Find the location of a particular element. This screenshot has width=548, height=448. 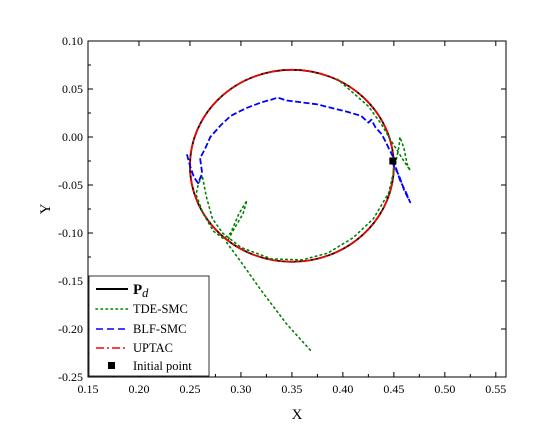

x-tick-label: 0.25 is located at coordinates (189, 389).